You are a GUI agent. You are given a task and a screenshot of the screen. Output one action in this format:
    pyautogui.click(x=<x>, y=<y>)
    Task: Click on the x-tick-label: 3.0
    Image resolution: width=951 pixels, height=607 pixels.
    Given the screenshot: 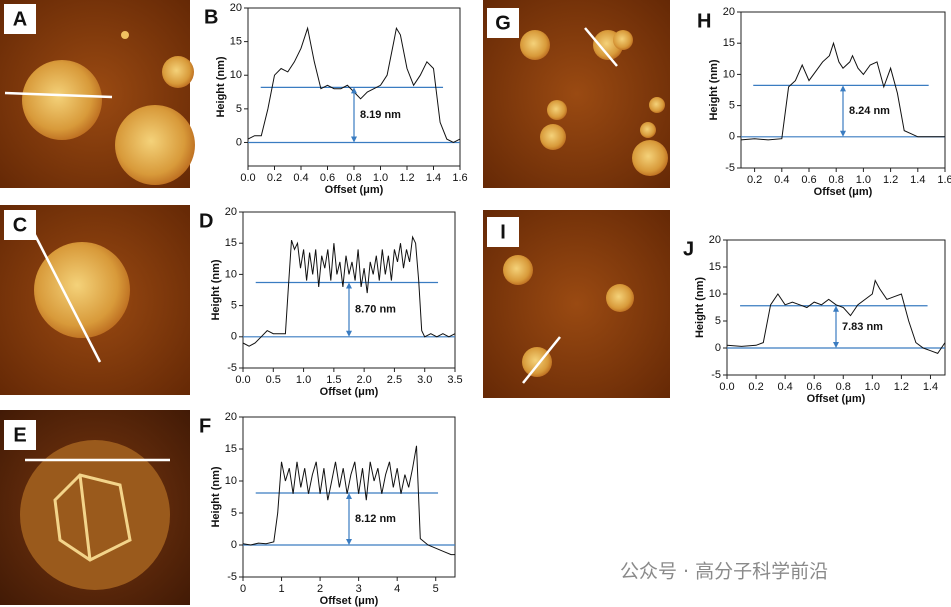 What is the action you would take?
    pyautogui.click(x=424, y=380)
    